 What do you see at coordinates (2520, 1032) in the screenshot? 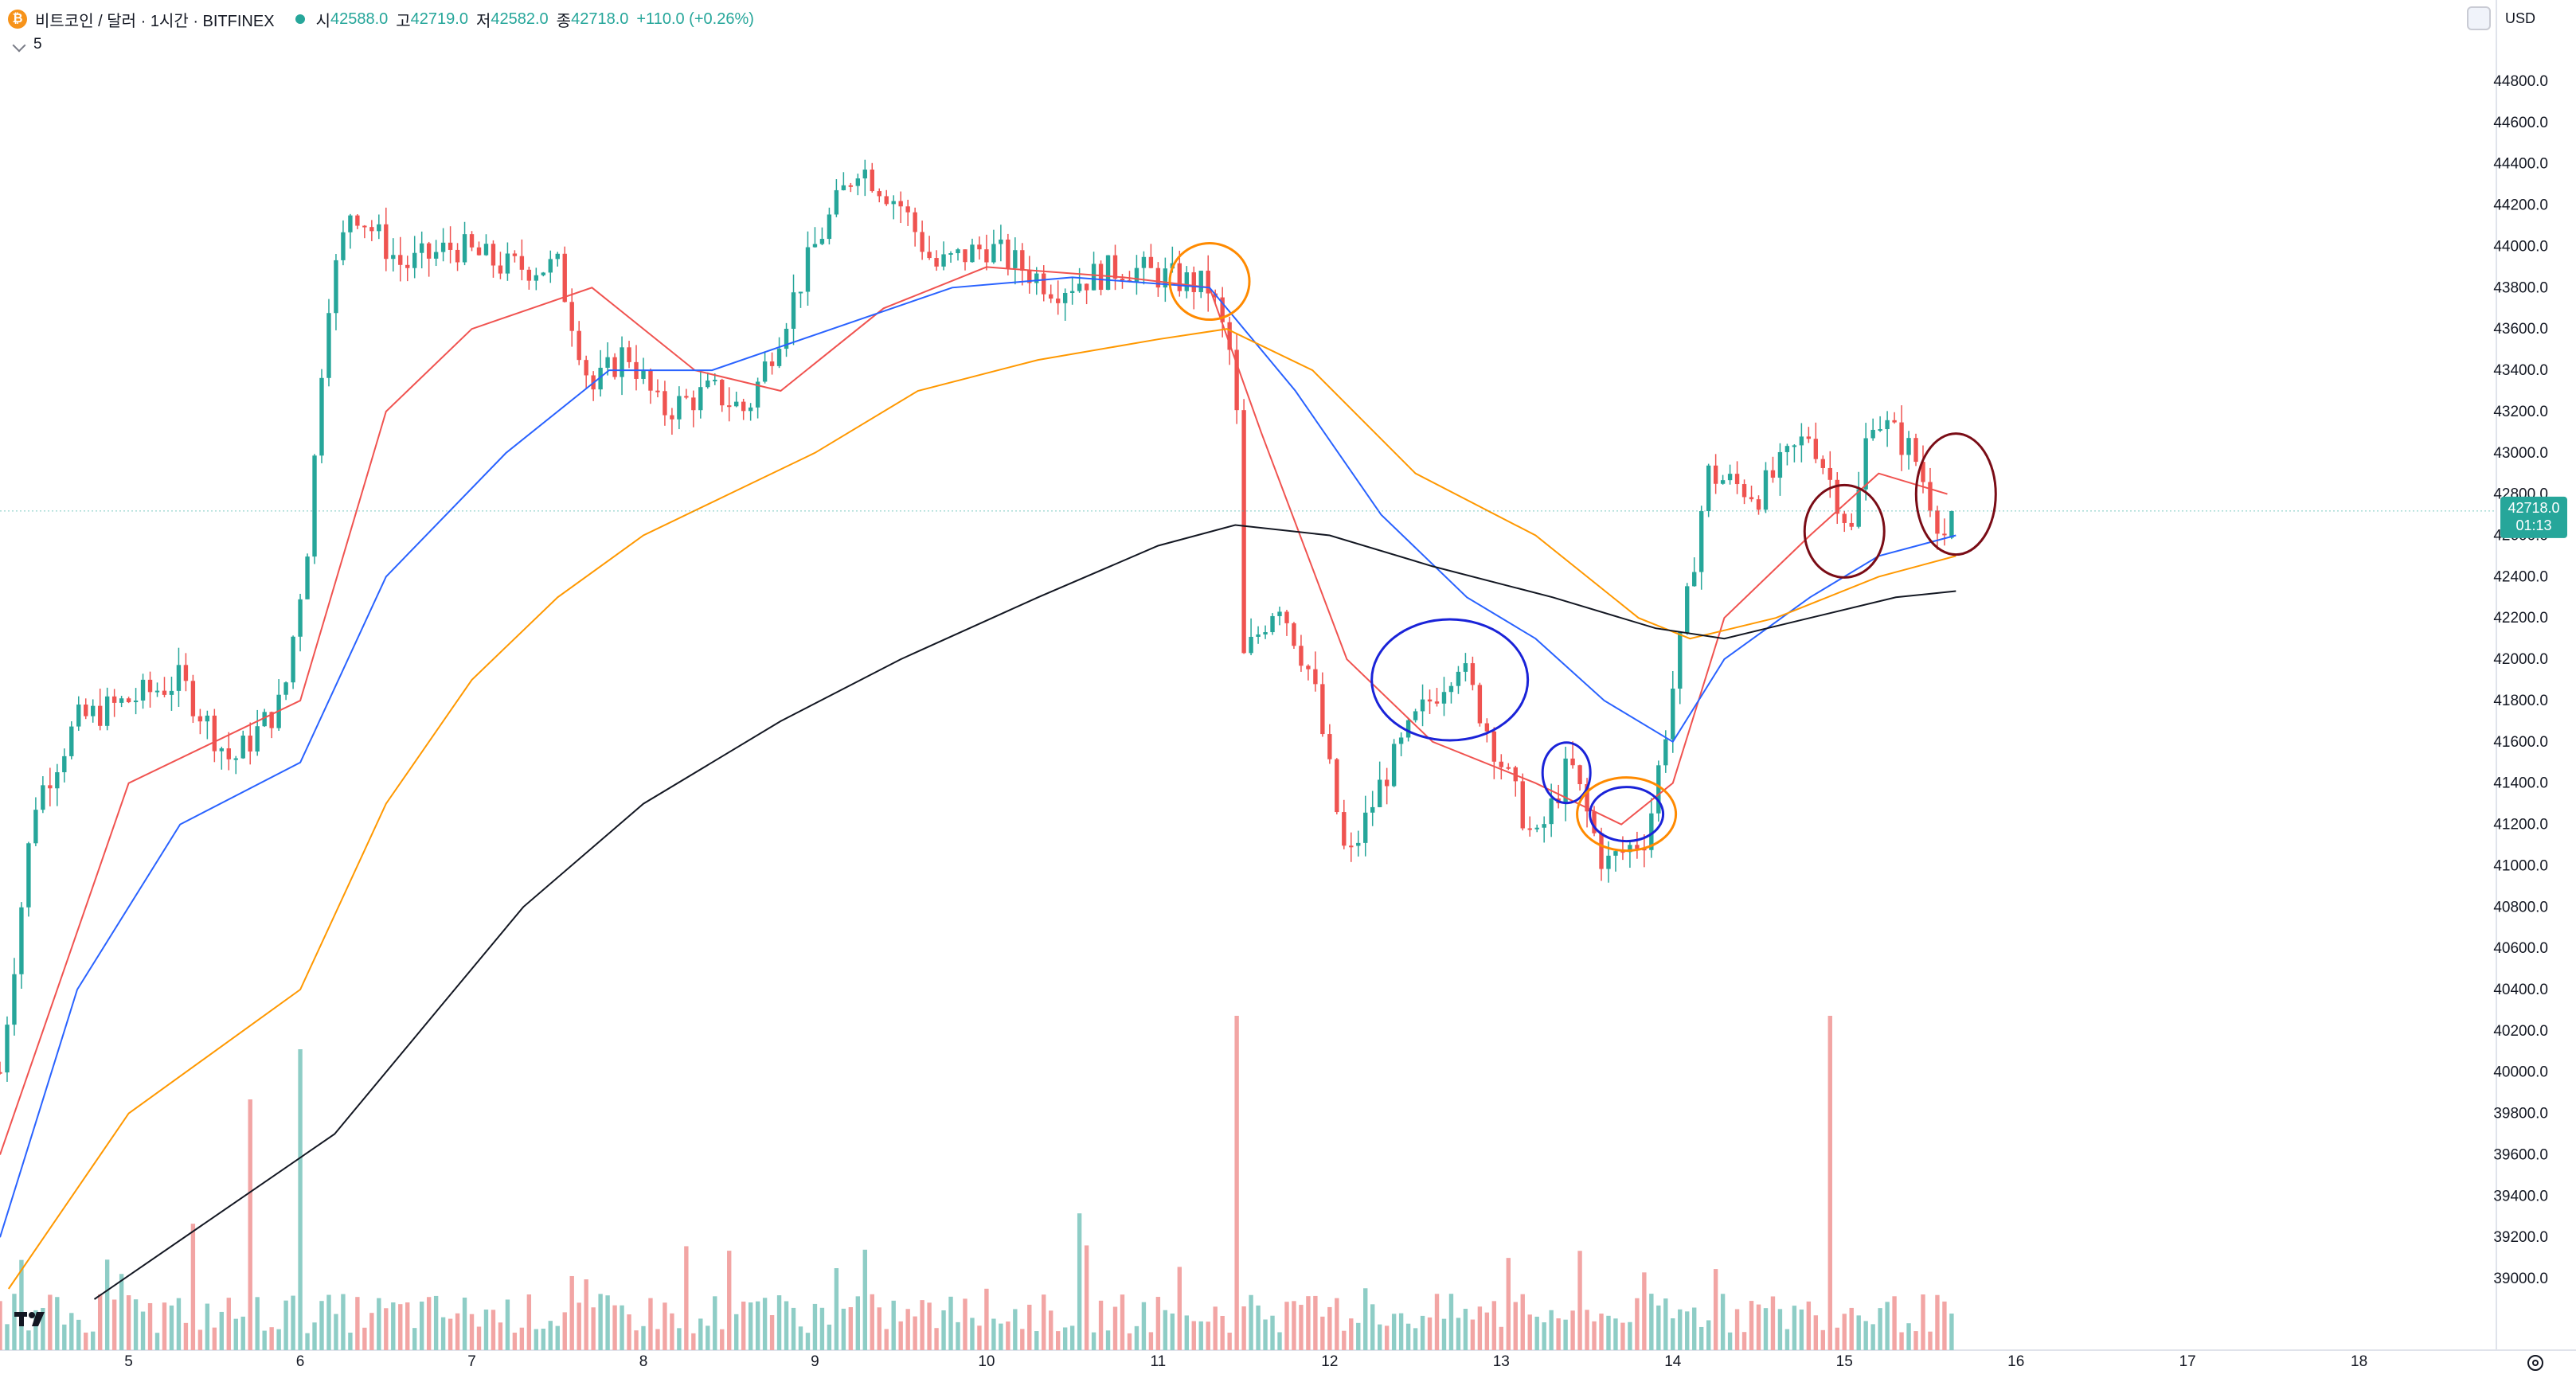
I see `price-tick-label: 40200.0` at bounding box center [2520, 1032].